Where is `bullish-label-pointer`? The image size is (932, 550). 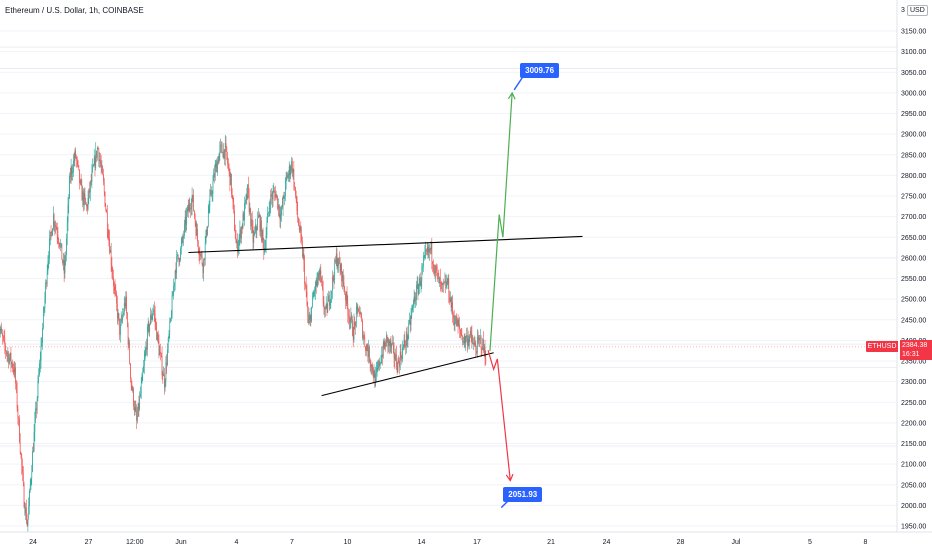
bullish-label-pointer is located at coordinates (518, 84).